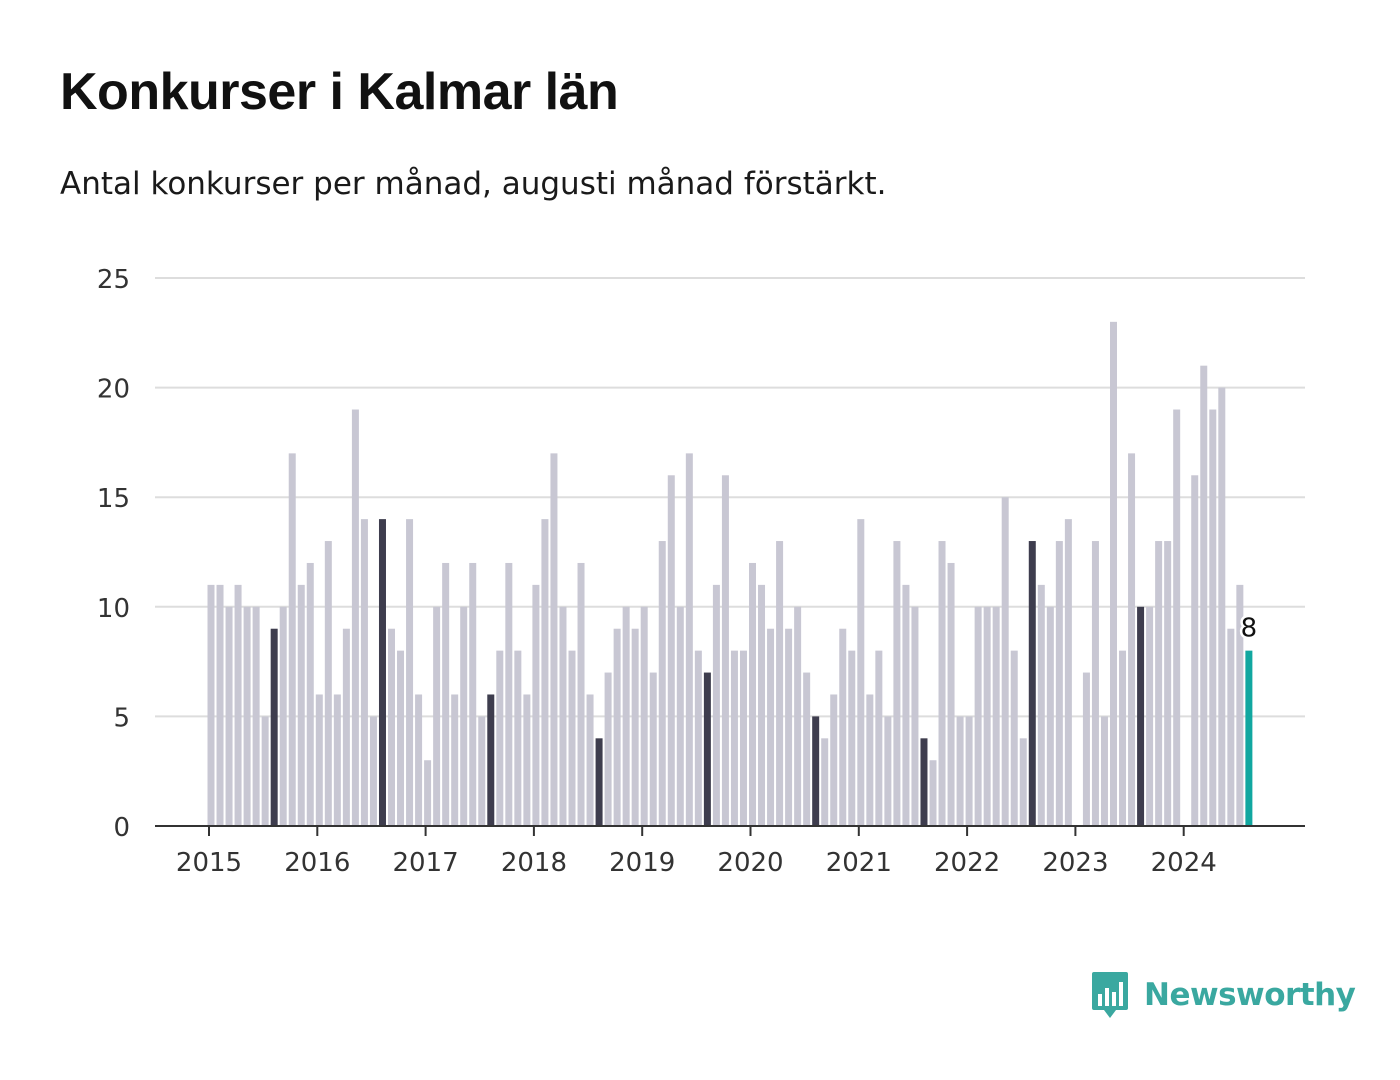  Describe the element at coordinates (113, 390) in the screenshot. I see `y-tick-label: 20` at that location.